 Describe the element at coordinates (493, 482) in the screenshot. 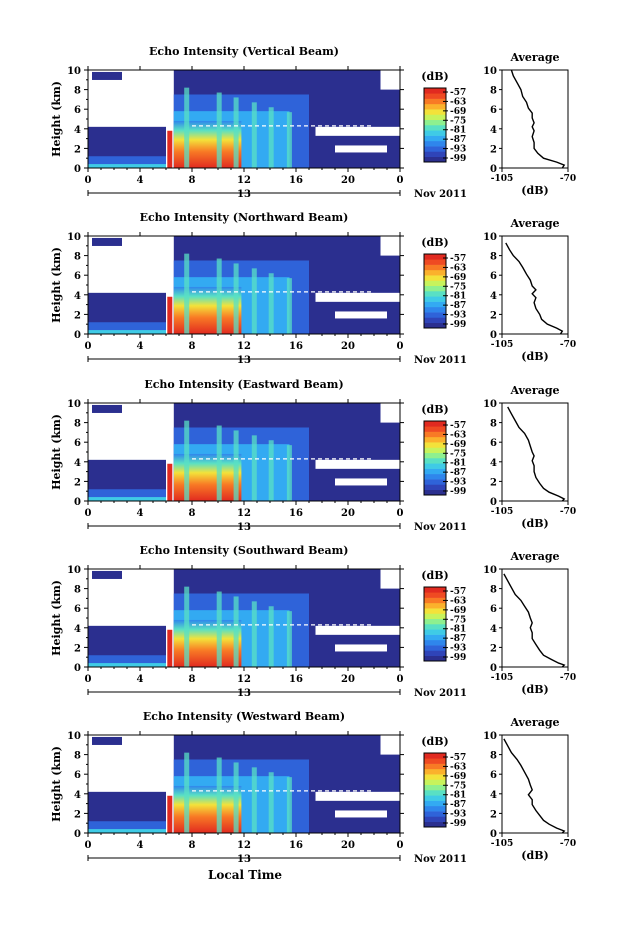

I see `profile-y-tick-label: 2` at that location.